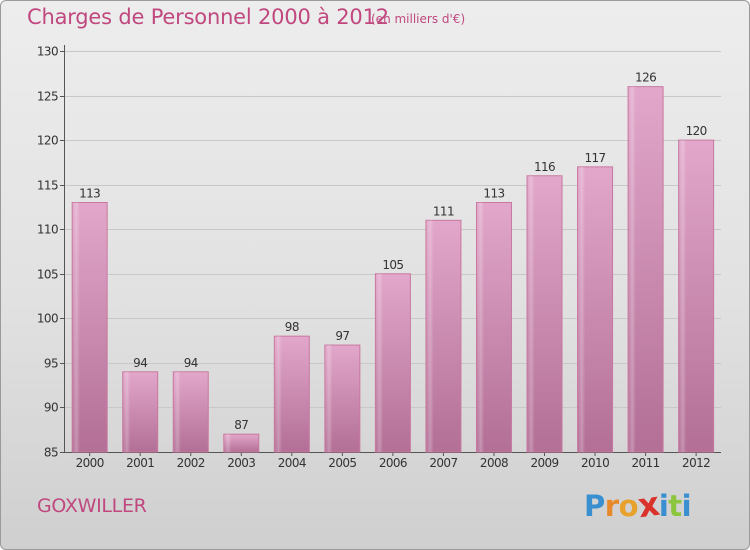 The height and width of the screenshot is (550, 750). Describe the element at coordinates (208, 17) in the screenshot. I see `chart-title: Charges de Personnel 2000 à 2012` at that location.